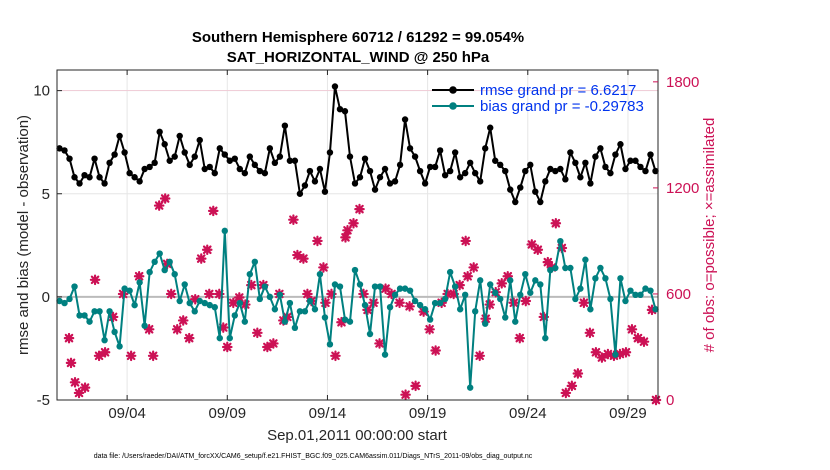  I want to click on chart-subtitle: SAT_HORIZONTAL_WIND @ 250 hPa, so click(358, 57).